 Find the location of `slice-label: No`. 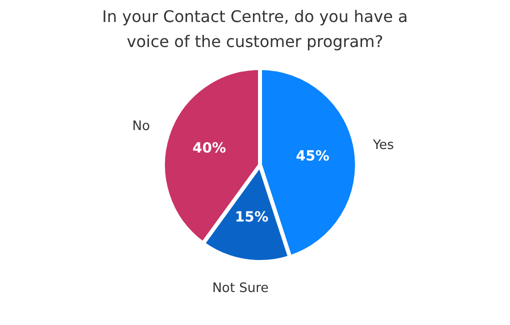

slice-label: No is located at coordinates (141, 126).